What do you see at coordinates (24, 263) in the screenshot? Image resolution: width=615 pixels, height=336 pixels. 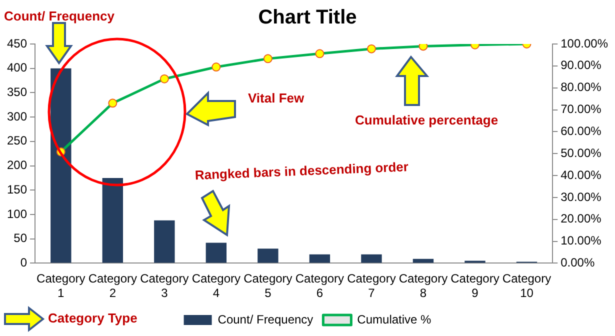 I see `y-tick-label: 0` at bounding box center [24, 263].